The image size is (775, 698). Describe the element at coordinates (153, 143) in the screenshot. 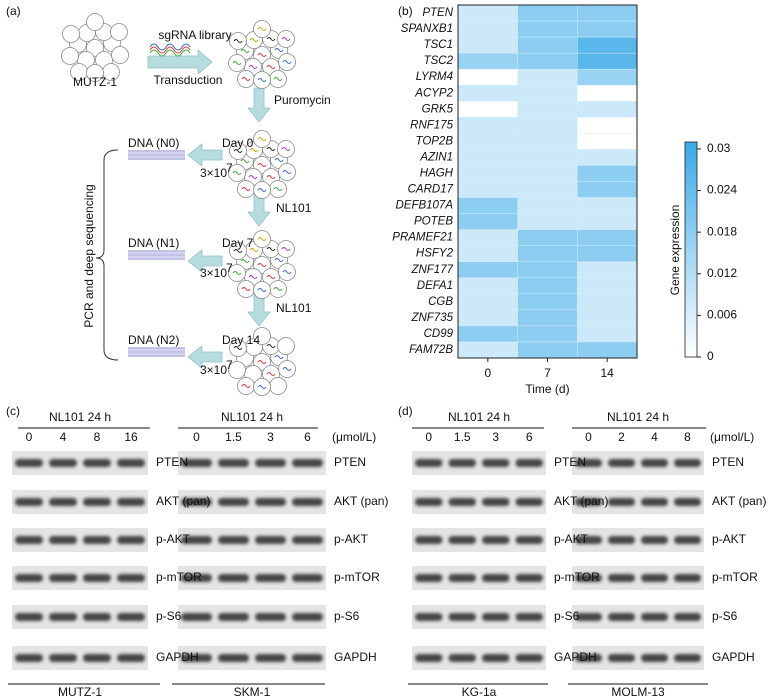

I see `label: DNA (N0)` at that location.